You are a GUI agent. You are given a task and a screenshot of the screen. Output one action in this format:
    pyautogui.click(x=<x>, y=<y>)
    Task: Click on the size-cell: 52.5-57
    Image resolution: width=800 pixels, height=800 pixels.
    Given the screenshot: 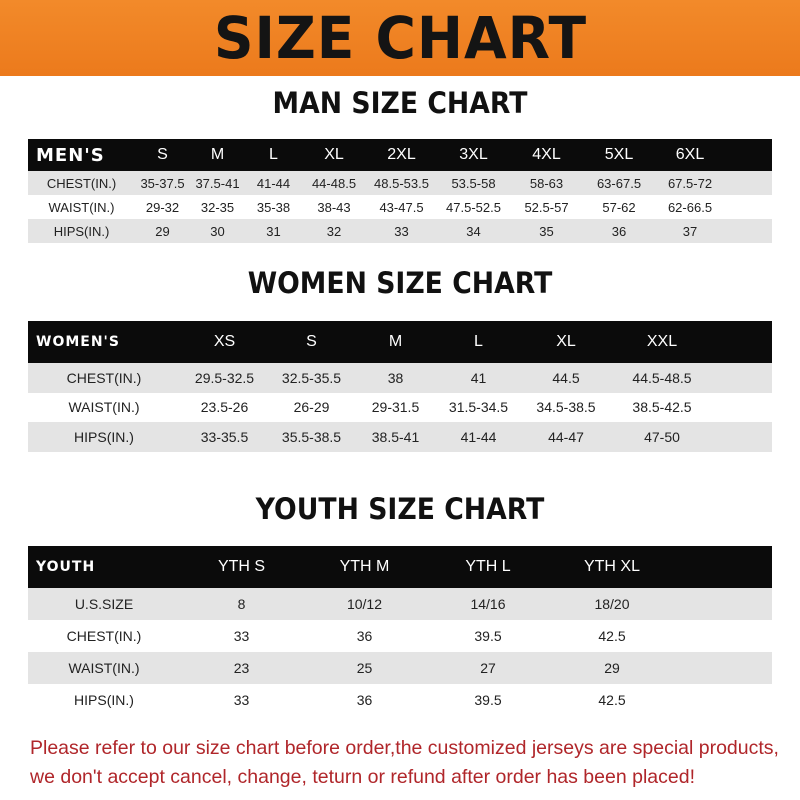 What is the action you would take?
    pyautogui.click(x=546, y=207)
    